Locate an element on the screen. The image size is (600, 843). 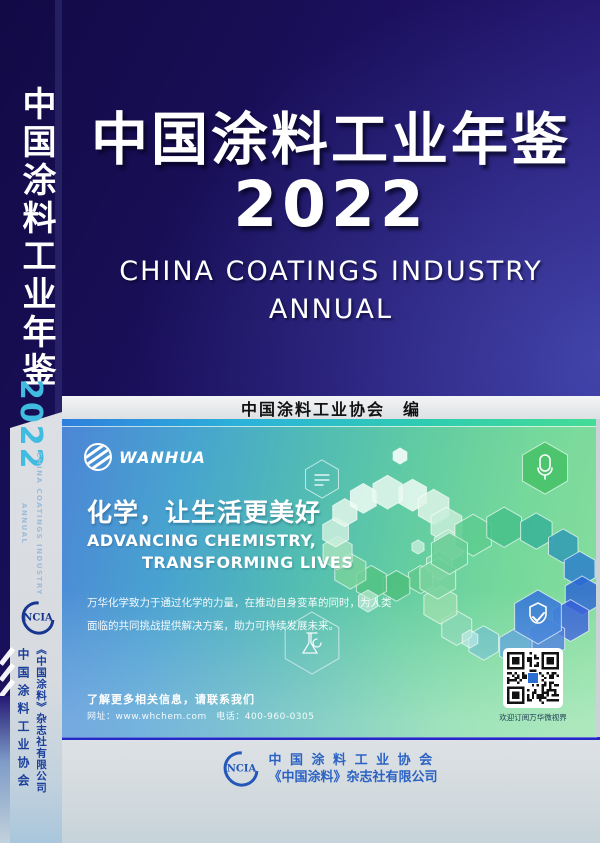
ad-headline-en-line2: TRANSFORMING LIVES is located at coordinates (248, 562).